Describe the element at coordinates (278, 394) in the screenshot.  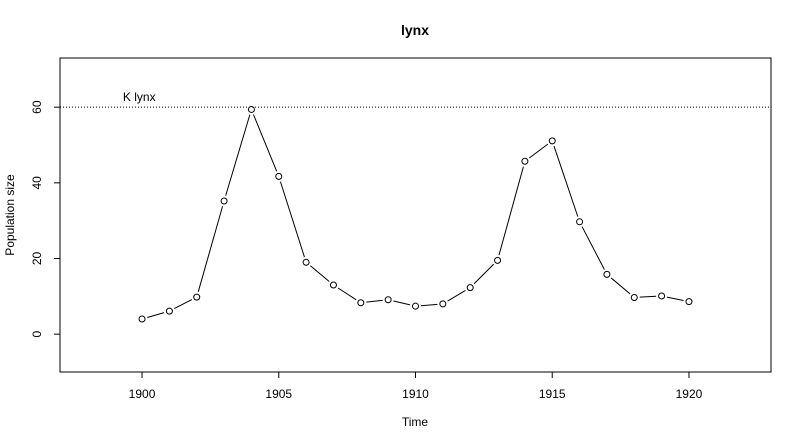
I see `x-tick-label: 1905` at that location.